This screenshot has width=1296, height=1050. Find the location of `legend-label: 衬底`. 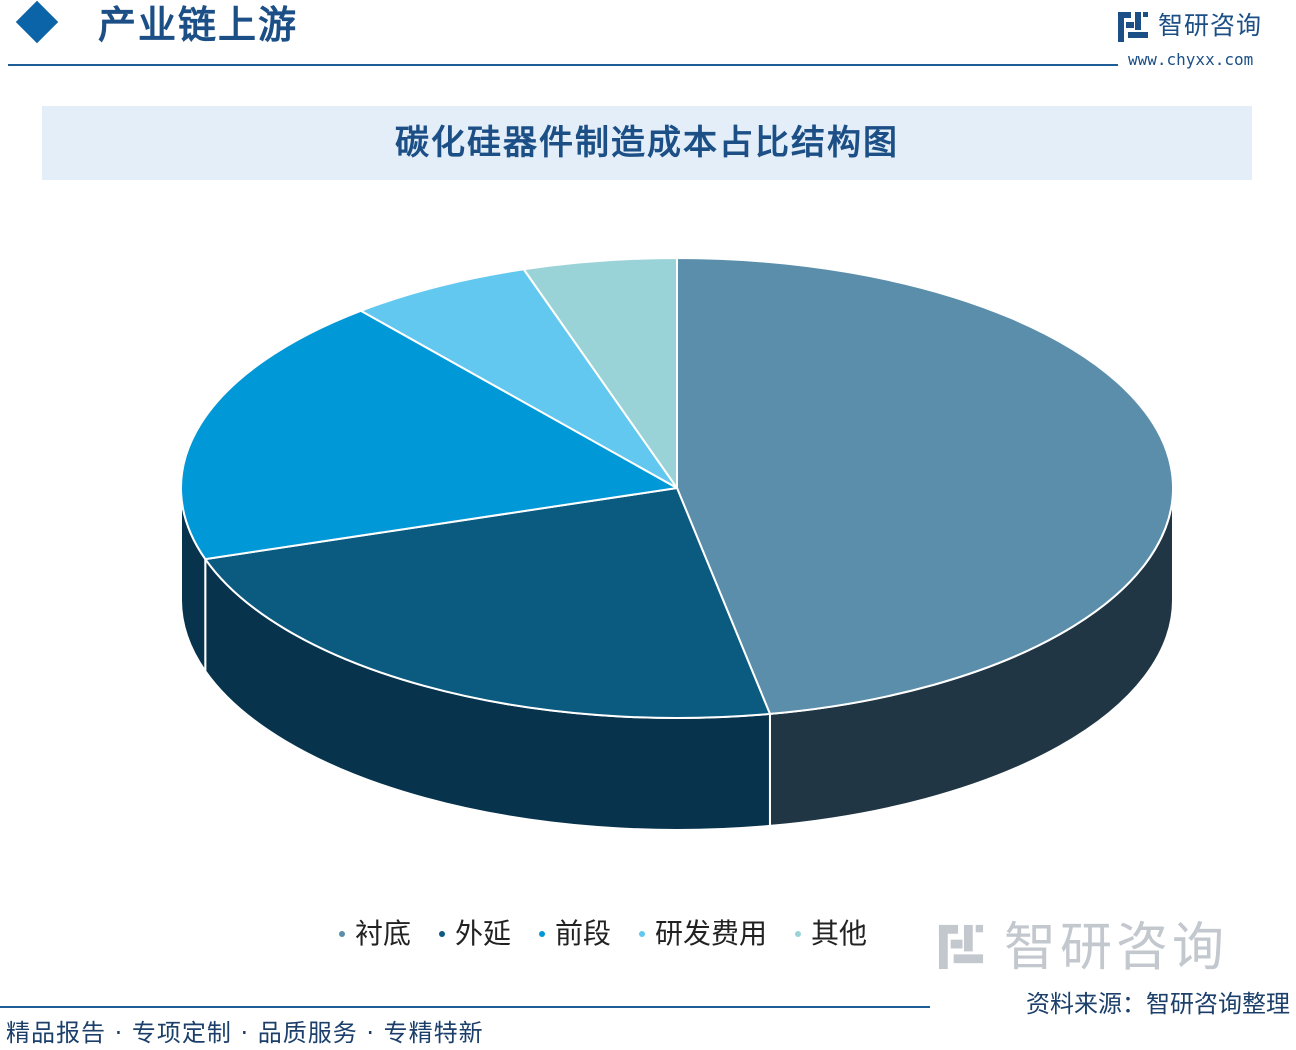

legend-label: 衬底 is located at coordinates (382, 933).